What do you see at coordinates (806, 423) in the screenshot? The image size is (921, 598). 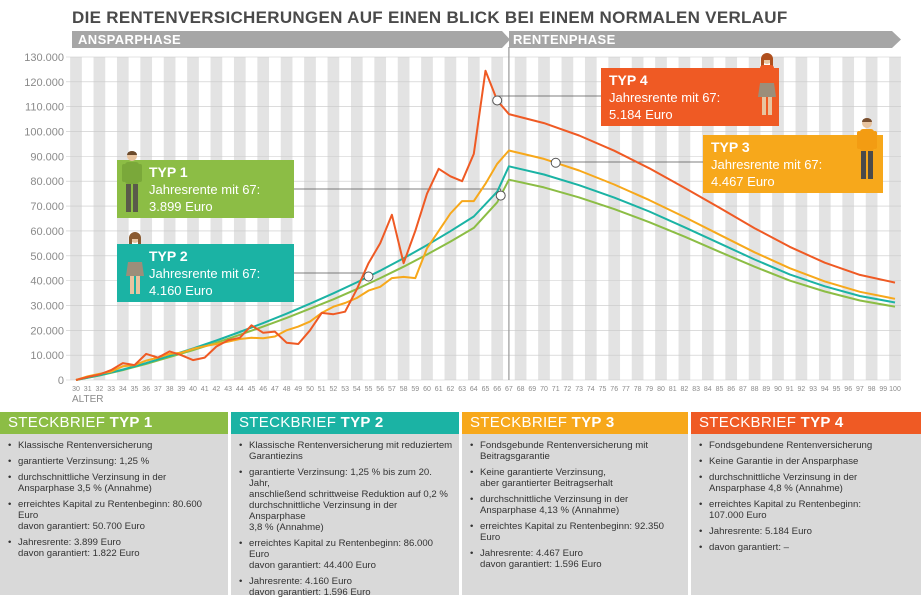 I see `steckbrief-typ4-header: STECKBRIEF TYP 4` at bounding box center [806, 423].